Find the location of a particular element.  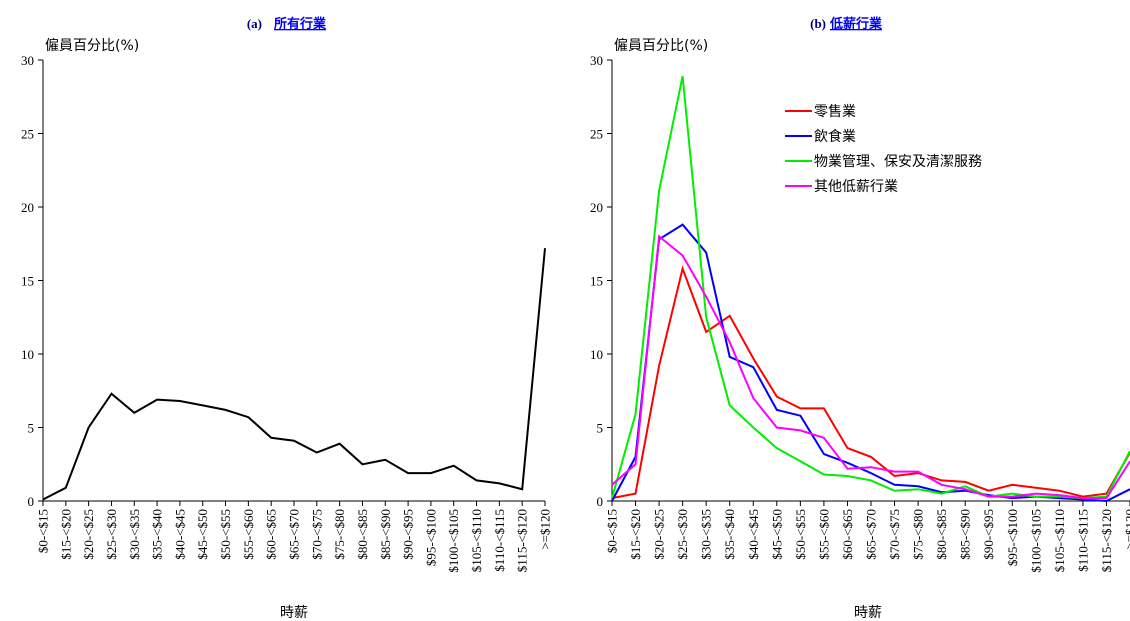

panel-a-title-prefix: (a) is located at coordinates (254, 23).